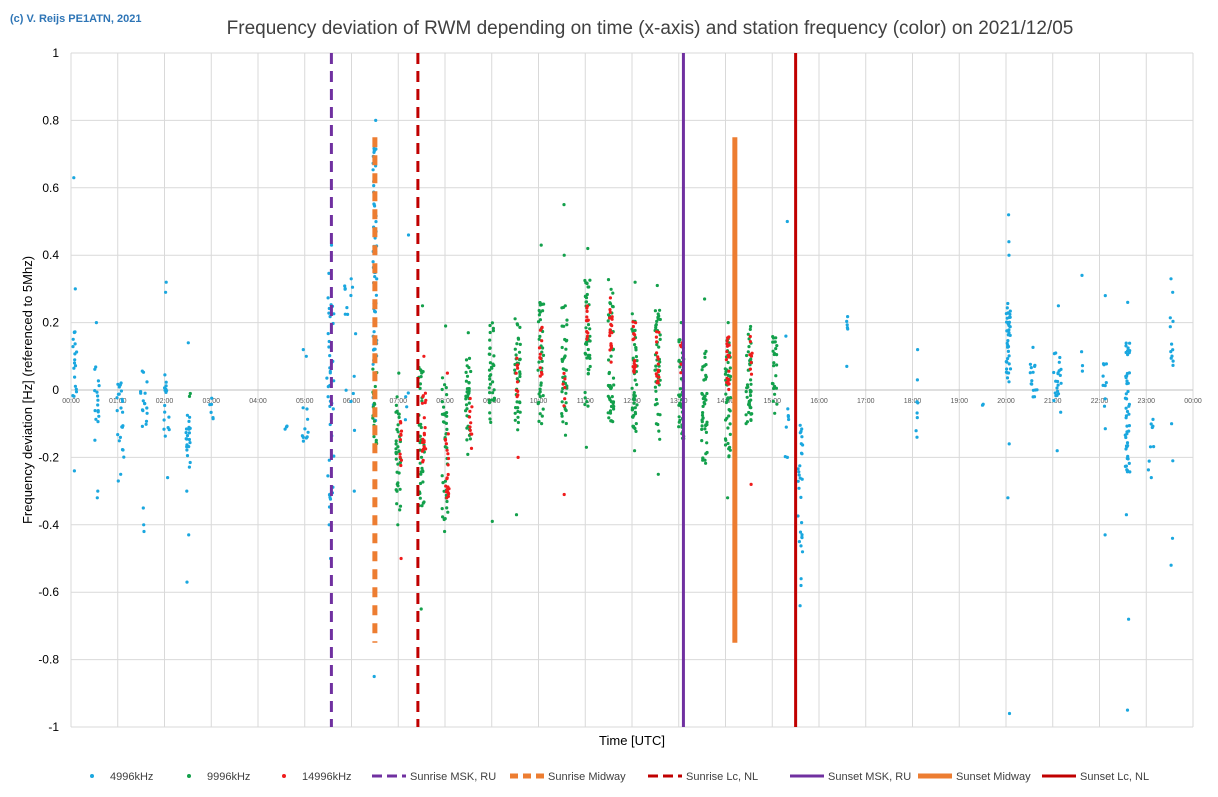 This screenshot has height=797, width=1218. What do you see at coordinates (632, 740) in the screenshot?
I see `x-axis-label: Time [UTC]` at bounding box center [632, 740].